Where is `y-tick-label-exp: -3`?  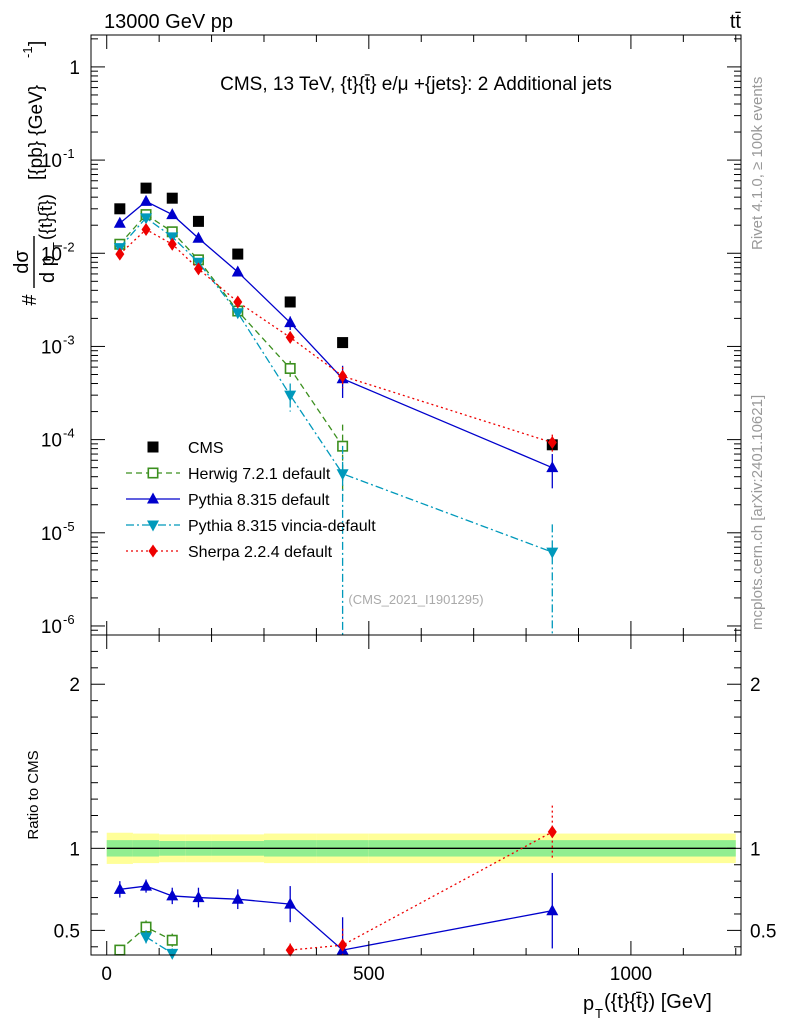
y-tick-label-exp: -3 is located at coordinates (69, 339).